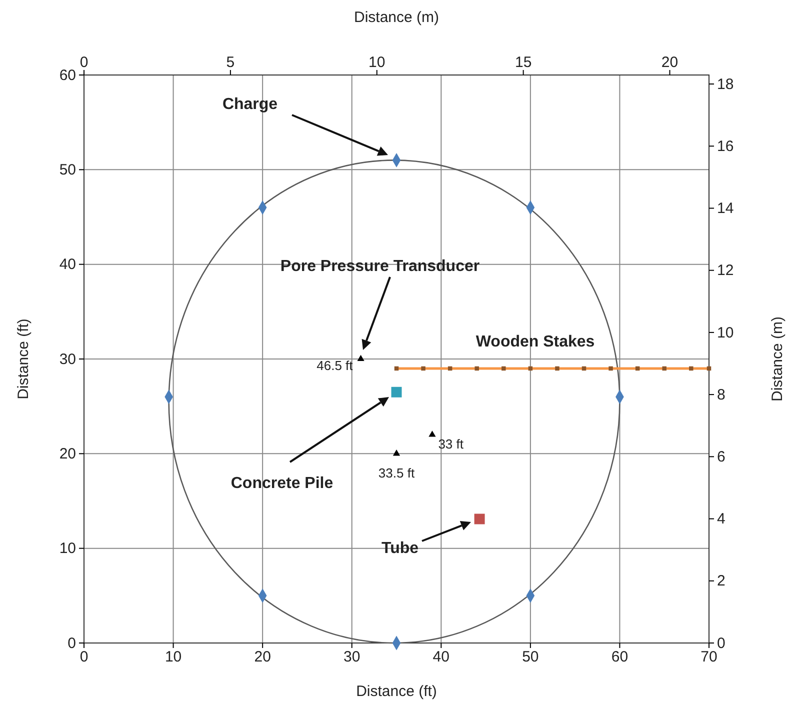 Image resolution: width=793 pixels, height=710 pixels. Describe the element at coordinates (396, 473) in the screenshot. I see `annotation: 33.5 ft` at that location.